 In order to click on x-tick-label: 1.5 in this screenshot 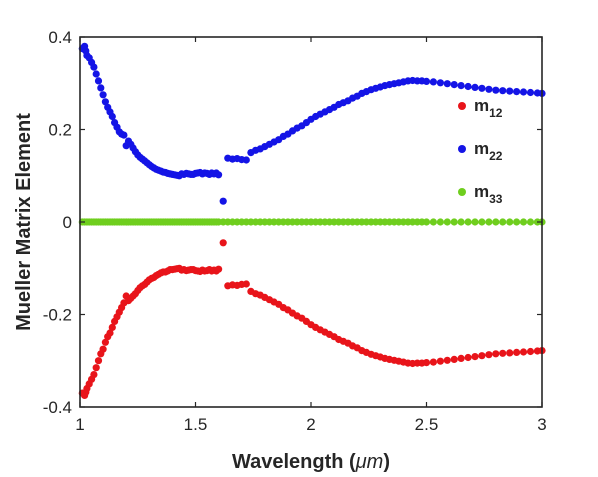, I will do `click(196, 424)`.